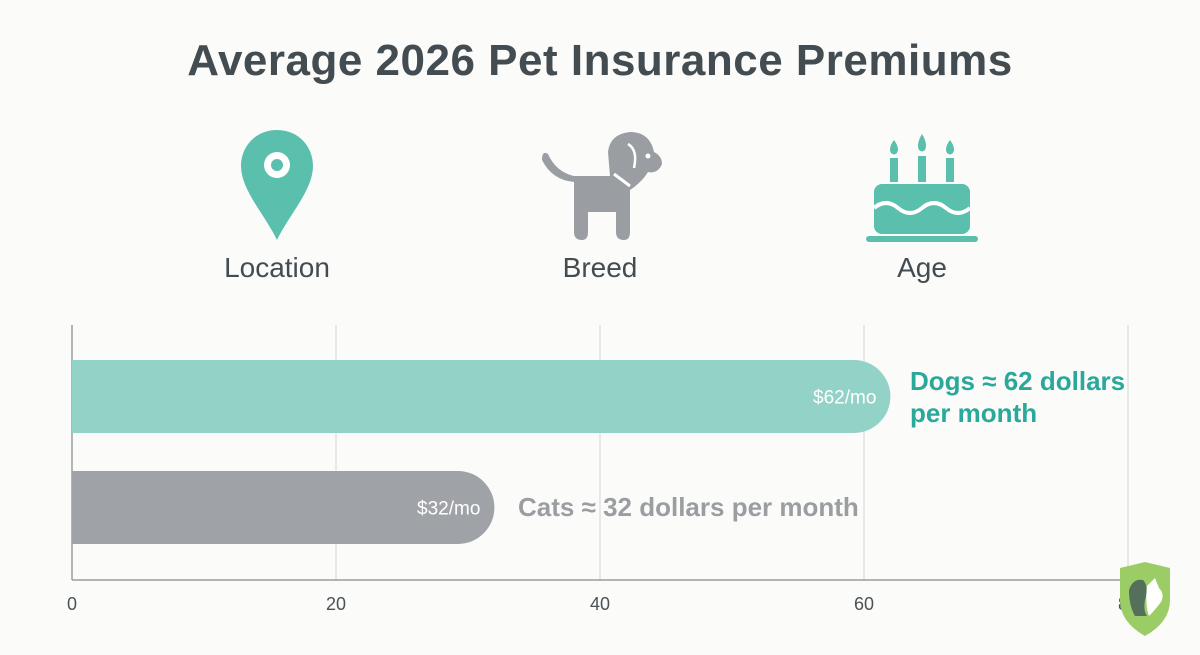 Image resolution: width=1200 pixels, height=655 pixels. Describe the element at coordinates (688, 507) in the screenshot. I see `cats-annotation: Cats ≈ 32 dollars per month` at that location.